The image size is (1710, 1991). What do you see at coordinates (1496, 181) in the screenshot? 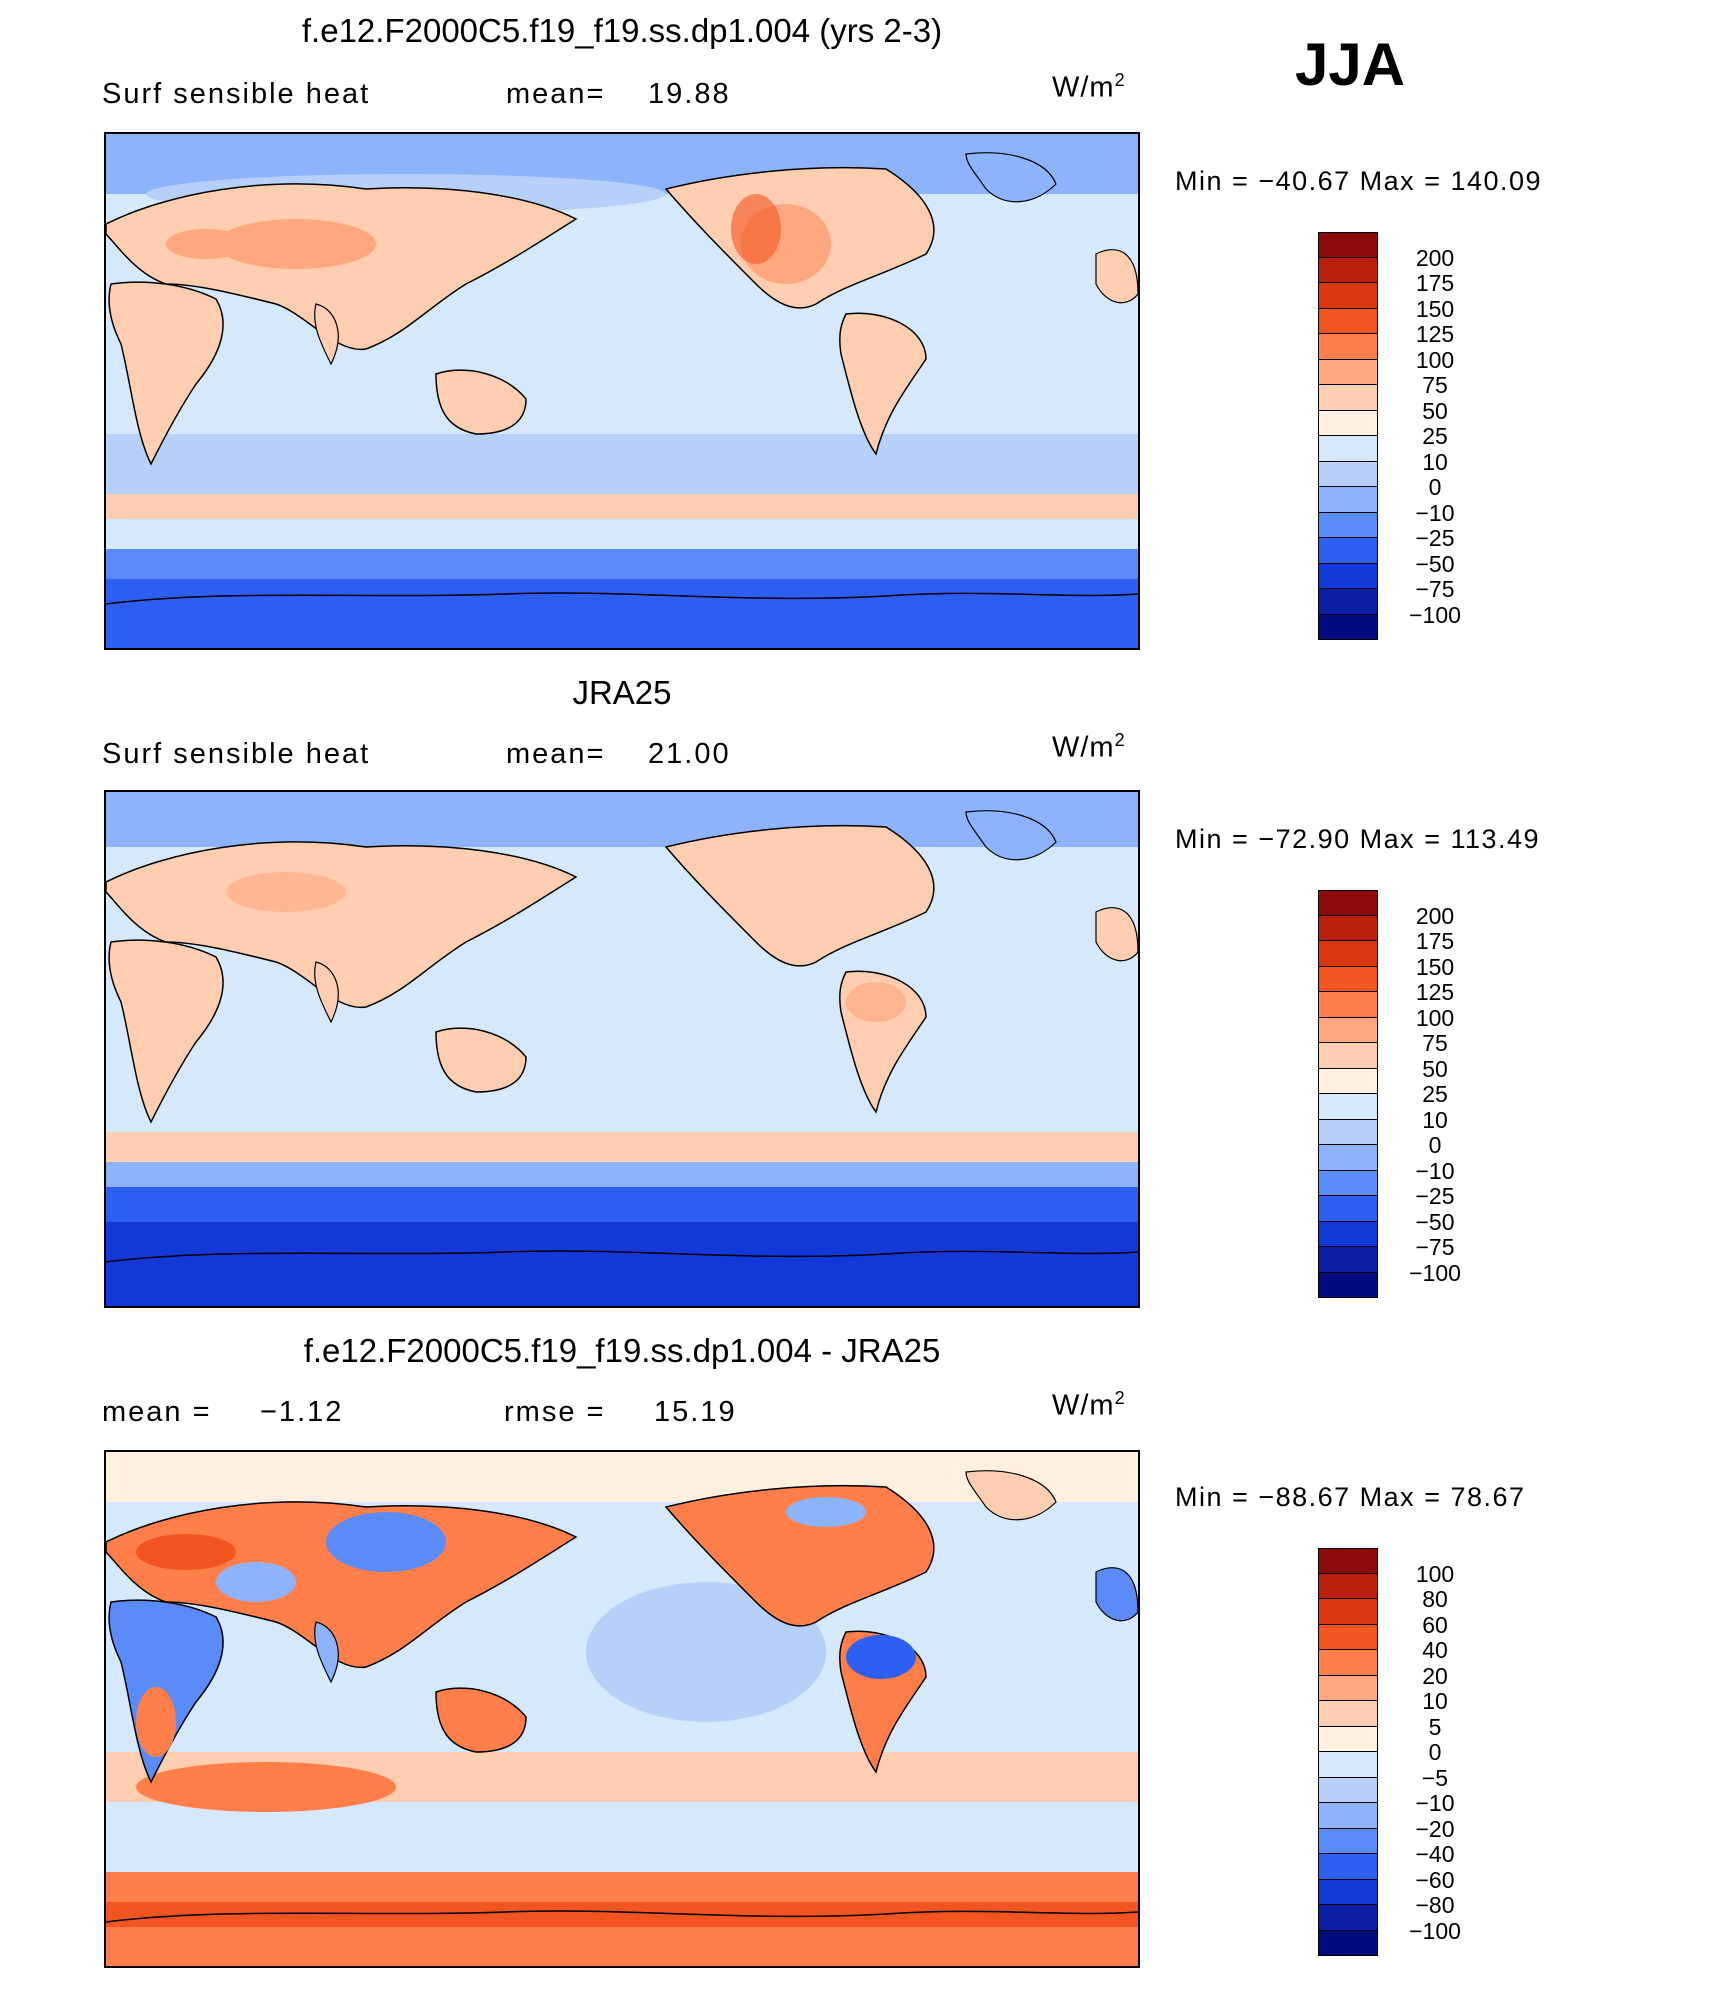
I see `panel-1-max-value: 140.09` at bounding box center [1496, 181].